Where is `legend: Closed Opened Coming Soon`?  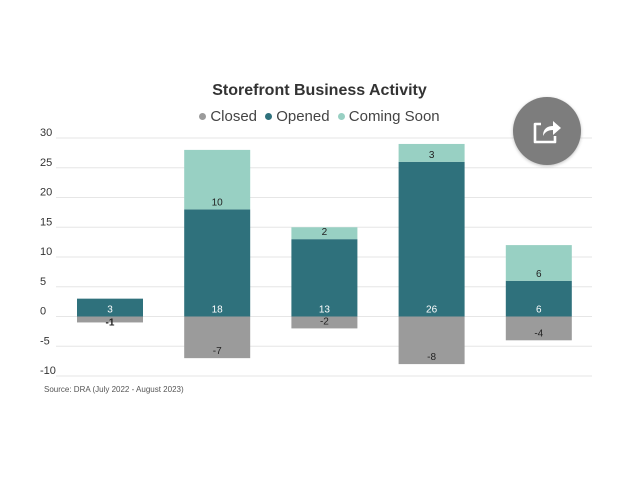 legend: Closed Opened Coming Soon is located at coordinates (319, 116).